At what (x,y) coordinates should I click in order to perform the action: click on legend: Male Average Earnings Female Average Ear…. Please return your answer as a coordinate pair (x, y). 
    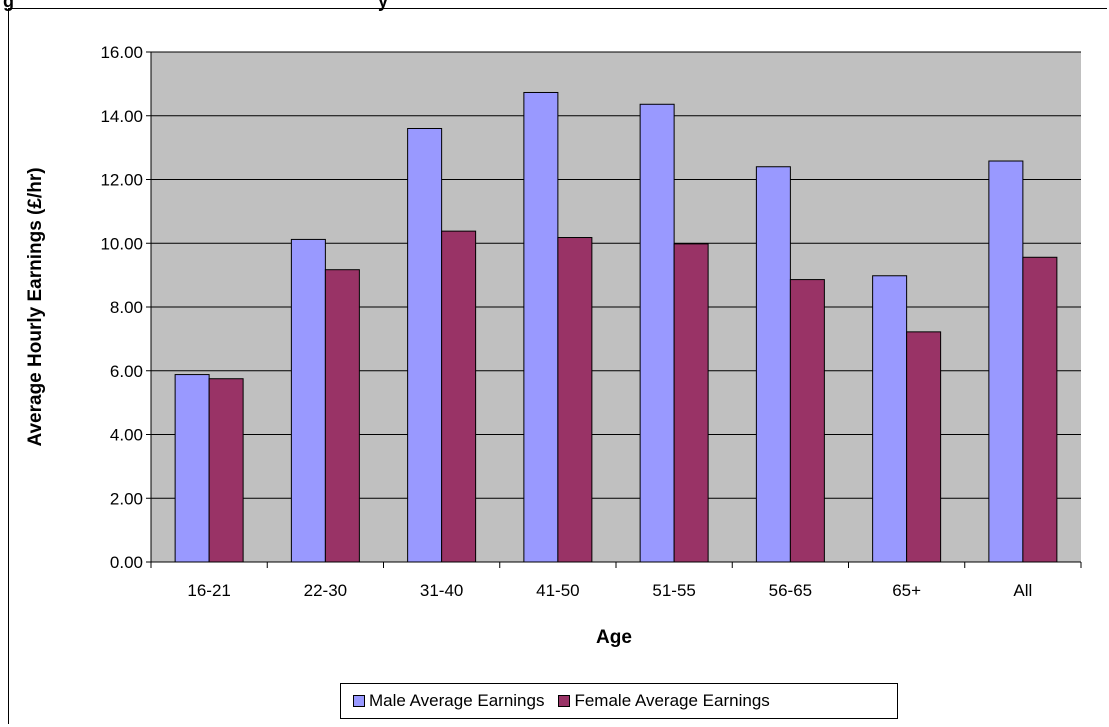
    Looking at the image, I should click on (619, 701).